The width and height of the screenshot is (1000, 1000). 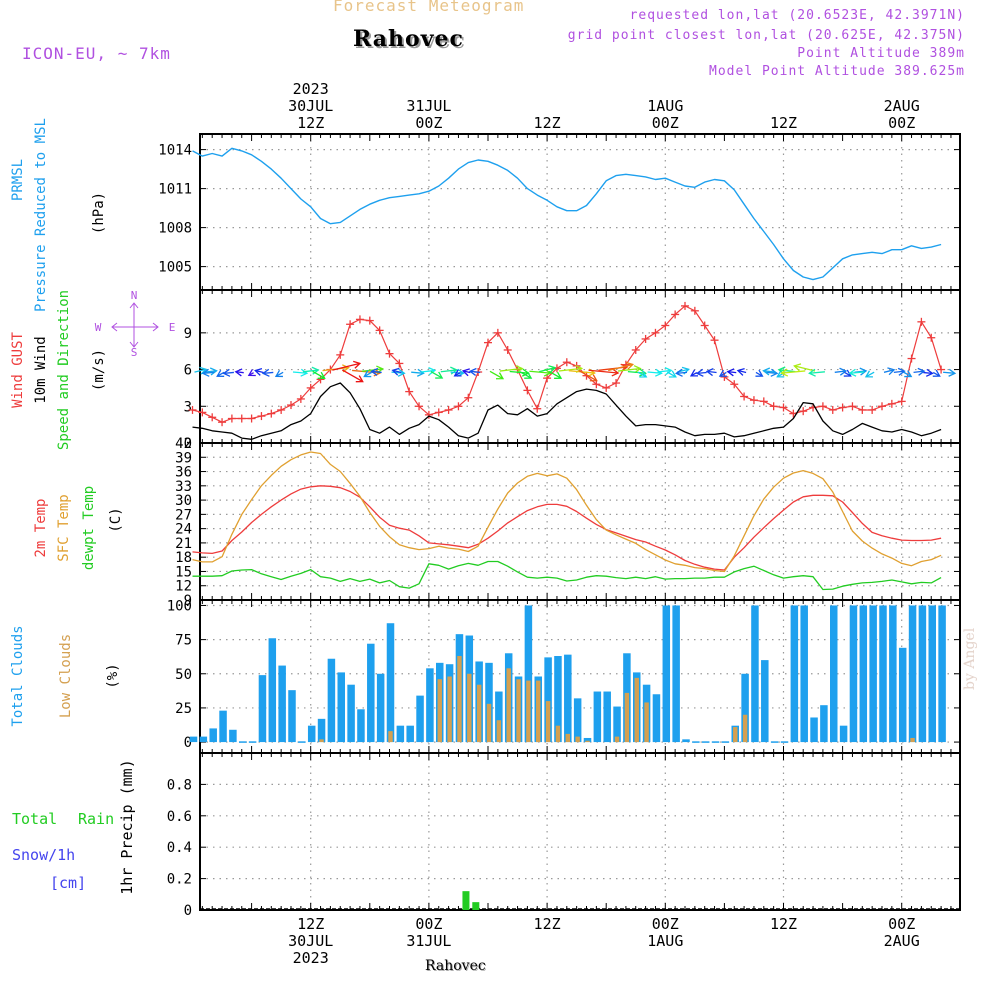 What do you see at coordinates (155, 327) in the screenshot?
I see `compass-arrow-e` at bounding box center [155, 327].